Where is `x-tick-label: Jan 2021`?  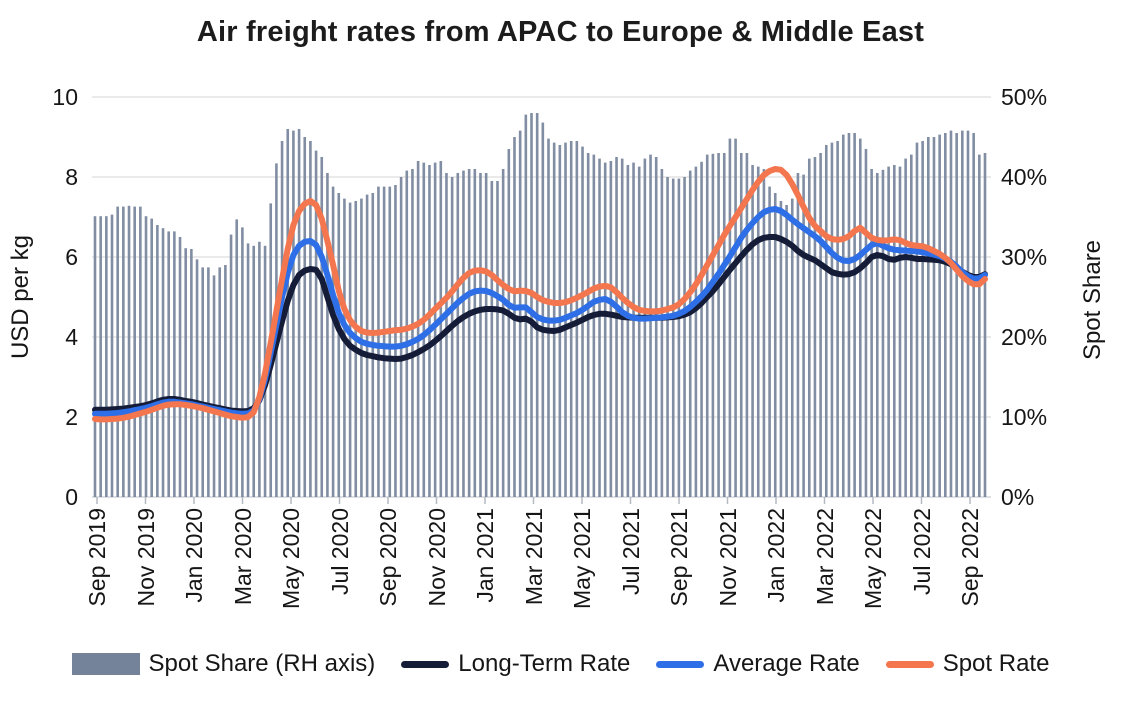
x-tick-label: Jan 2021 is located at coordinates (485, 555).